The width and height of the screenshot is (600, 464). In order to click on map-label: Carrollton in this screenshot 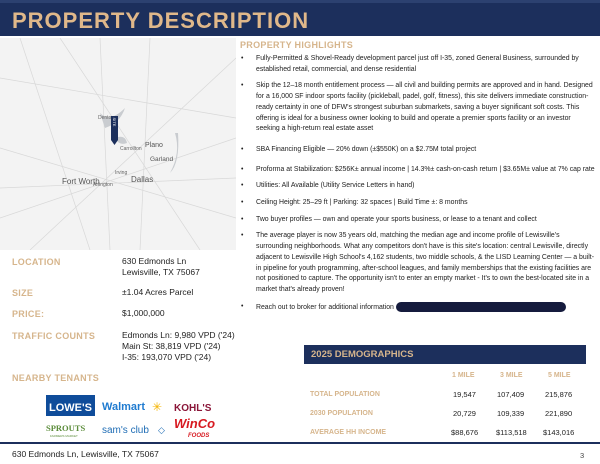, I will do `click(131, 149)`.